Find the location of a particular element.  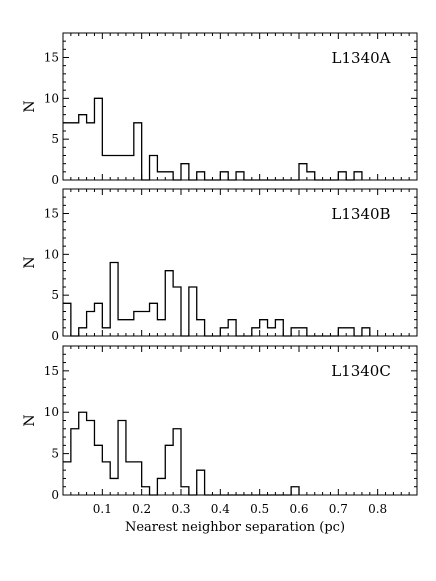

x-tick-label: 0.8 is located at coordinates (377, 509).